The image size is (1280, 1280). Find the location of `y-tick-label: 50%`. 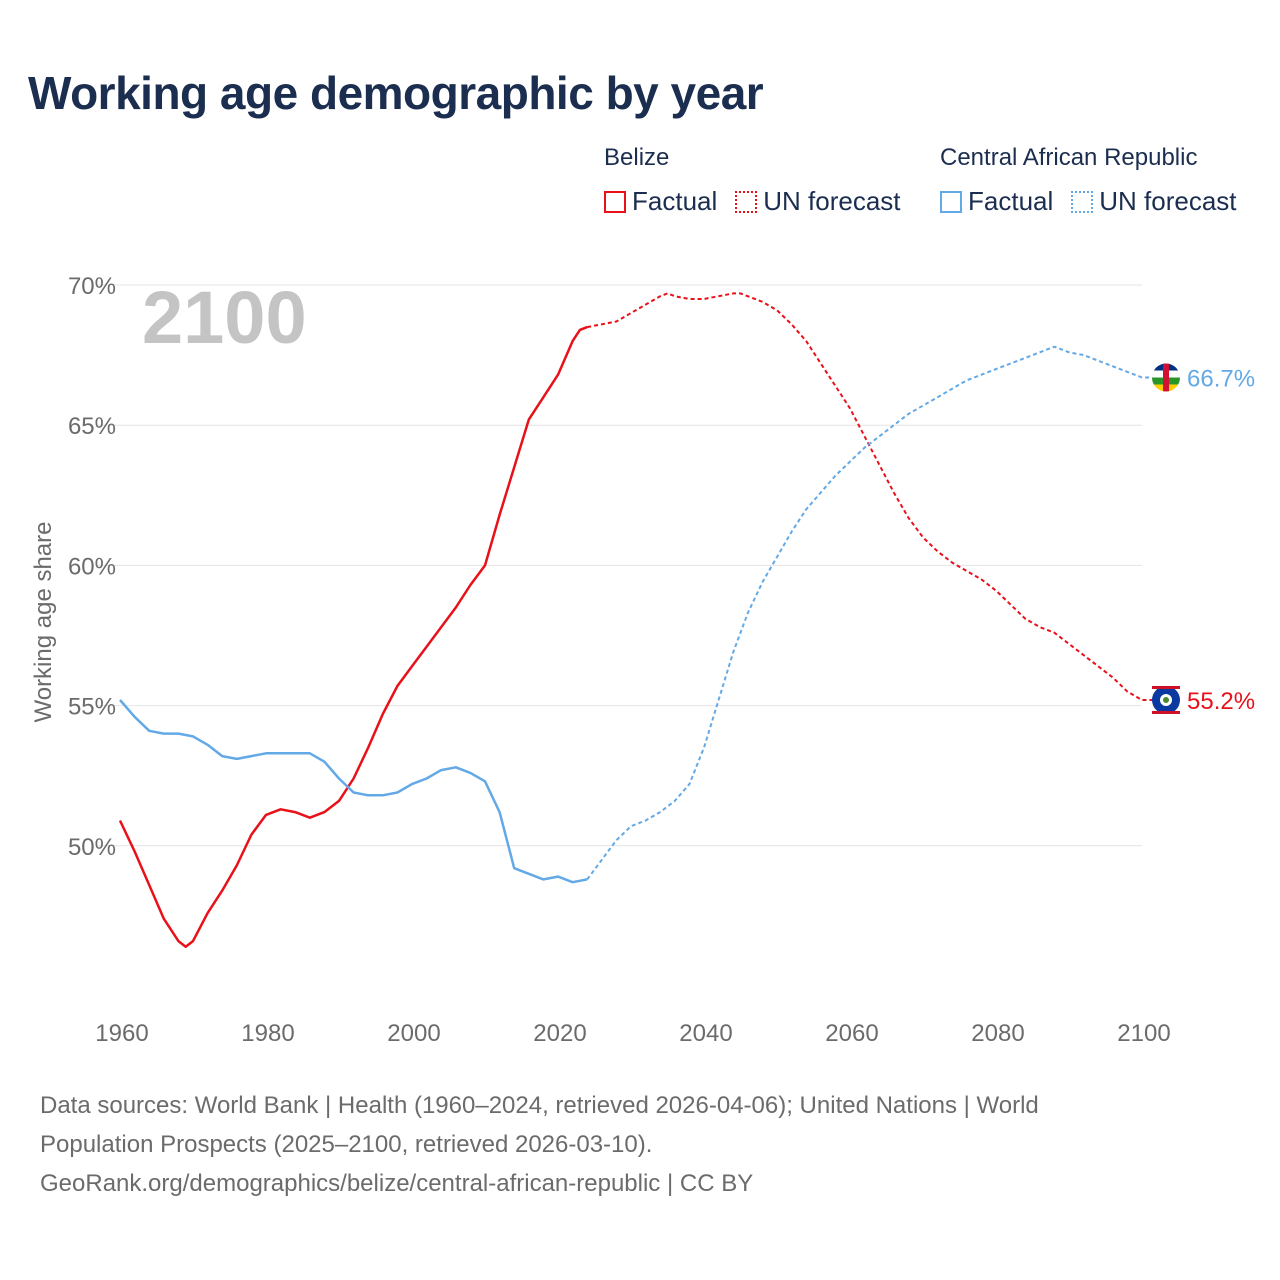

y-tick-label: 50% is located at coordinates (92, 847).